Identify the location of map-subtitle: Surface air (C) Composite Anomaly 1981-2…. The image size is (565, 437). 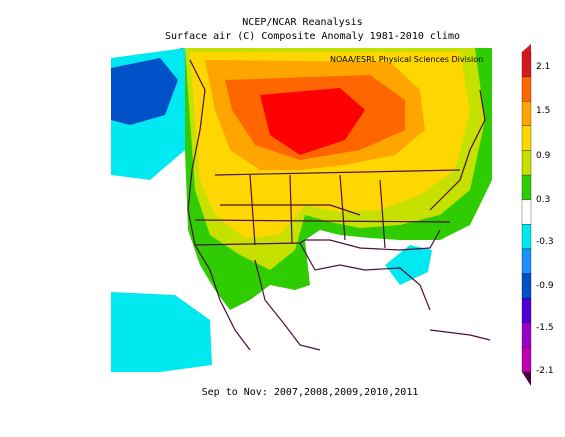
(312, 36).